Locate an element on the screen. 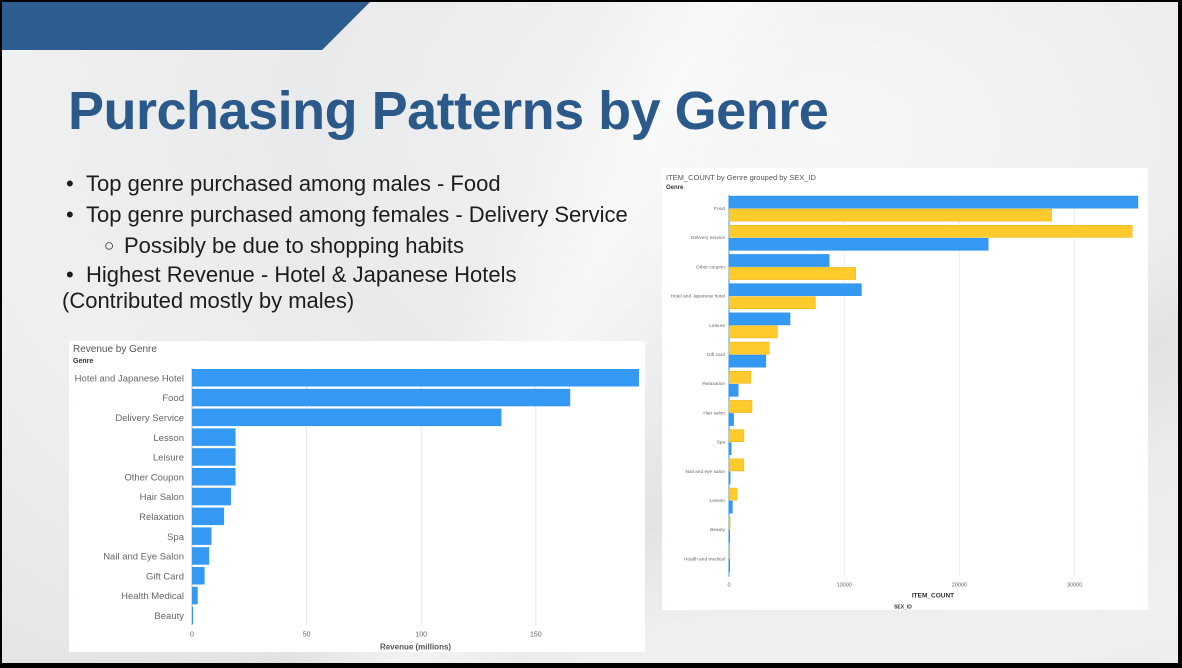 The image size is (1182, 668). category-label: Hair salon is located at coordinates (714, 413).